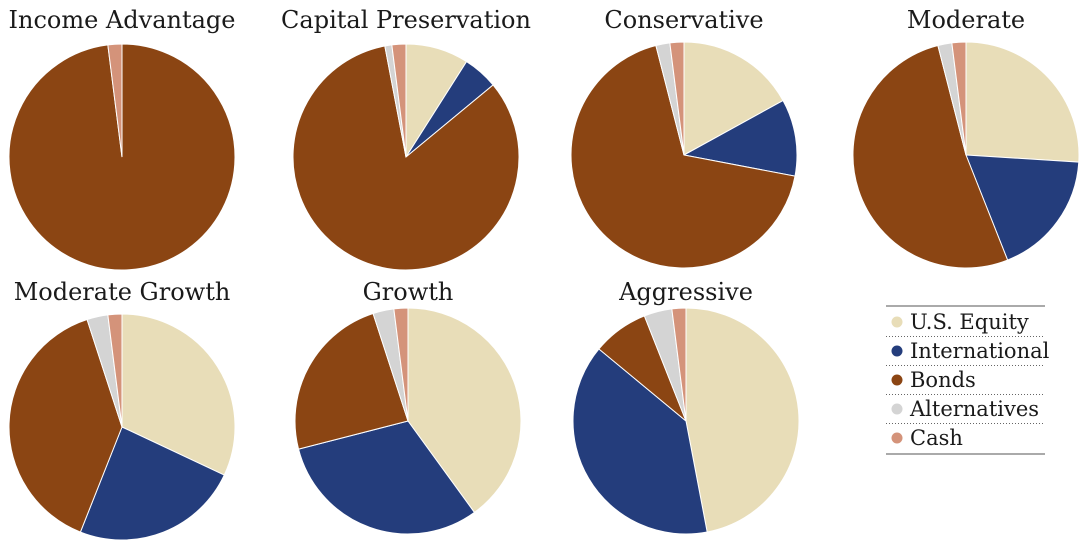 This screenshot has width=1084, height=542. I want to click on legend-item: Alternatives, so click(965, 410).